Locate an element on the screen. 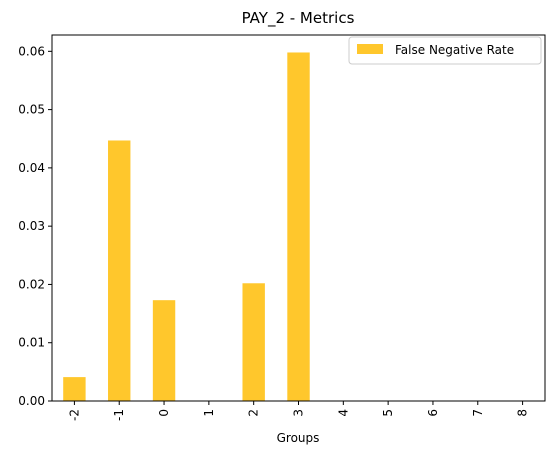 This screenshot has height=454, width=556. x-tick-label: 8 is located at coordinates (523, 413).